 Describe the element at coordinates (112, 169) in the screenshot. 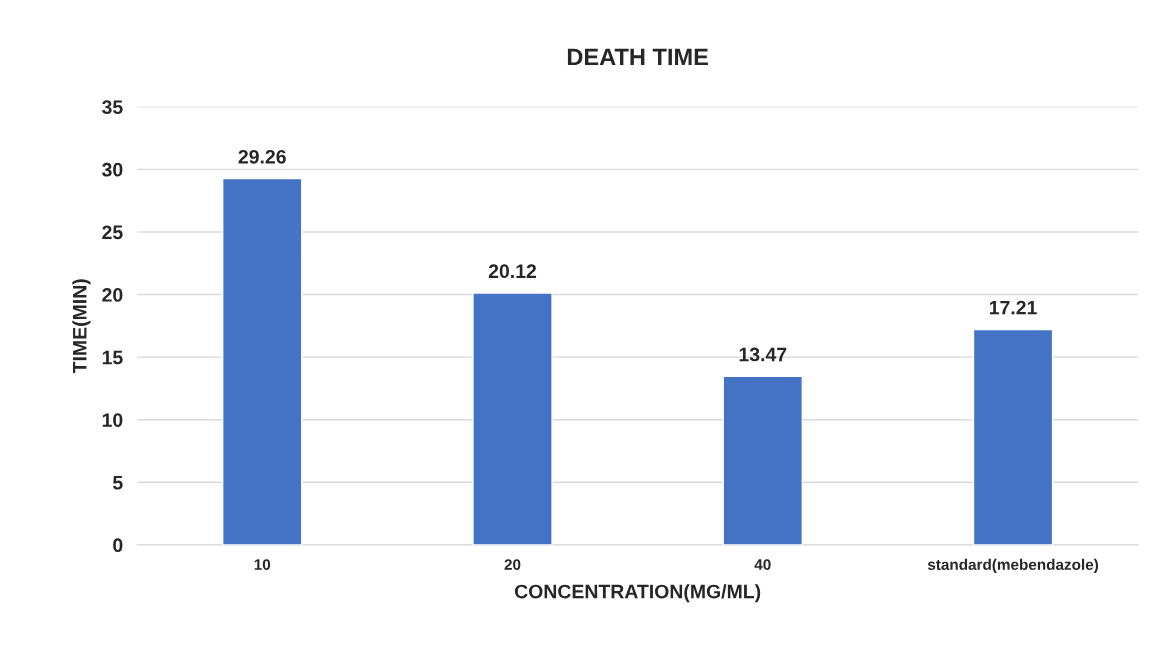

I see `y-tick-label: 30` at that location.